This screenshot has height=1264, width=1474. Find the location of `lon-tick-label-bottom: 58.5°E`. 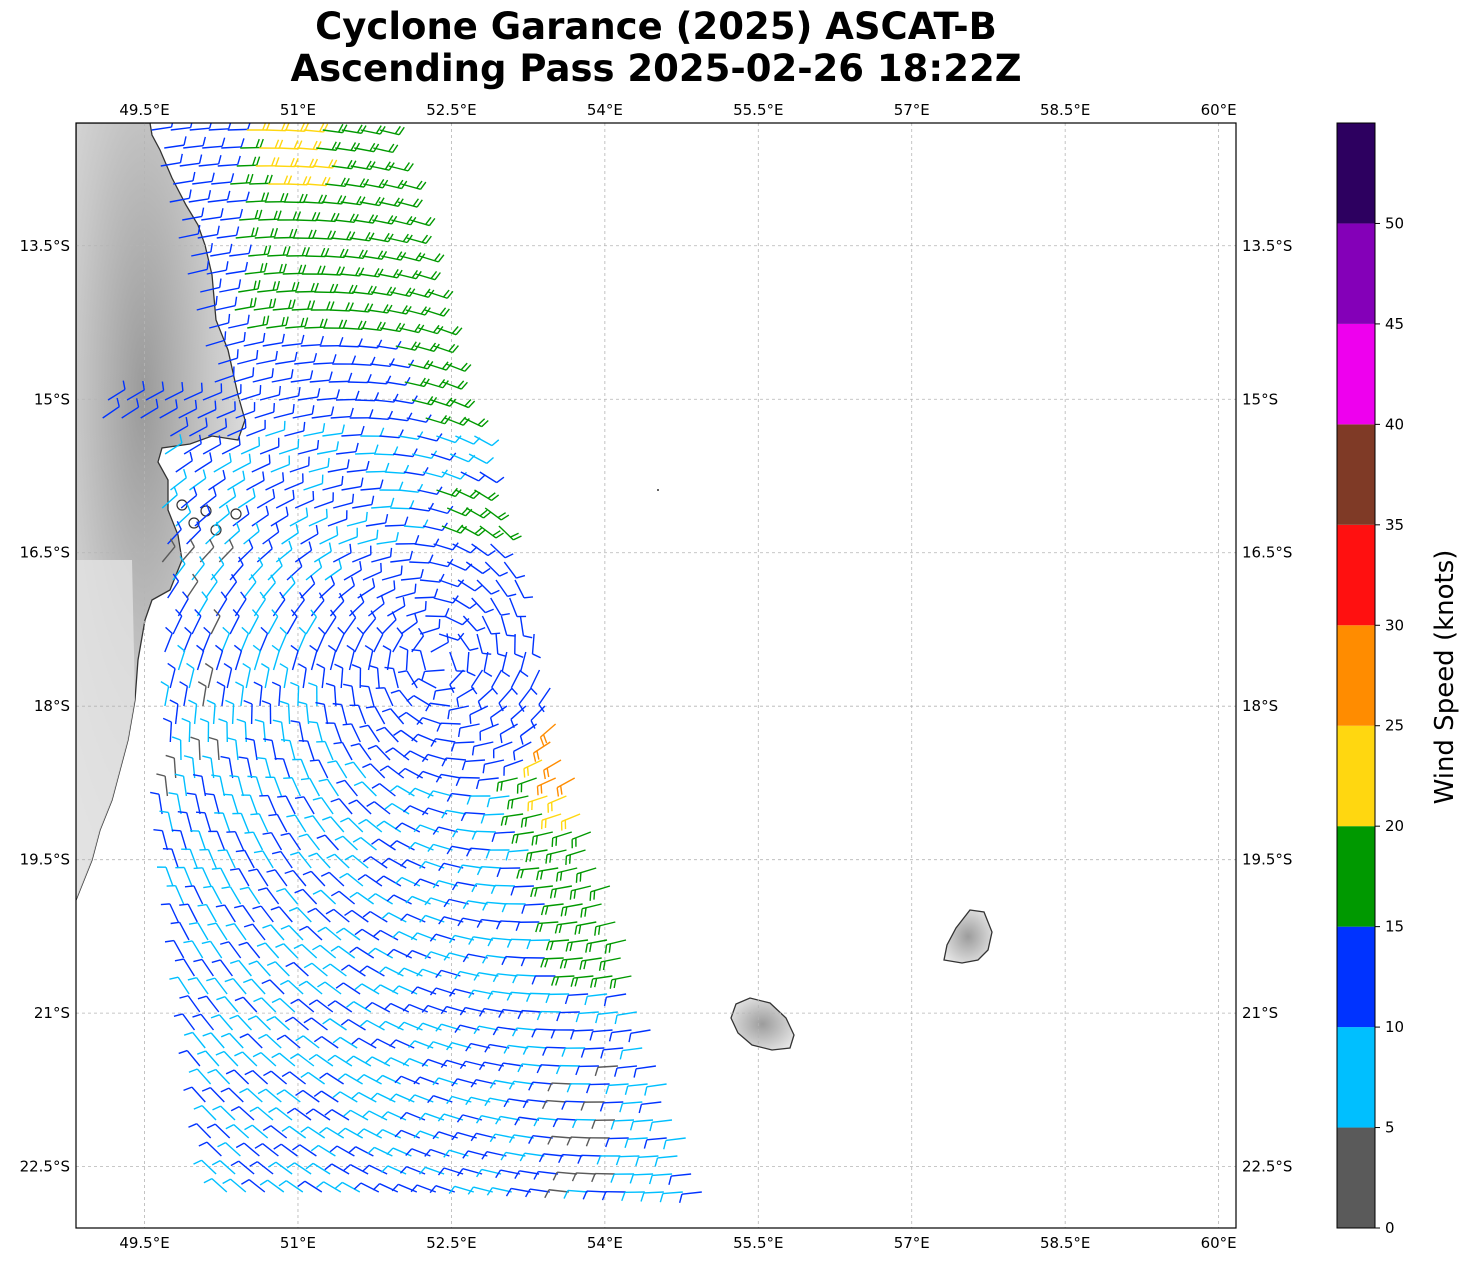

lon-tick-label-bottom: 58.5°E is located at coordinates (1065, 1243).